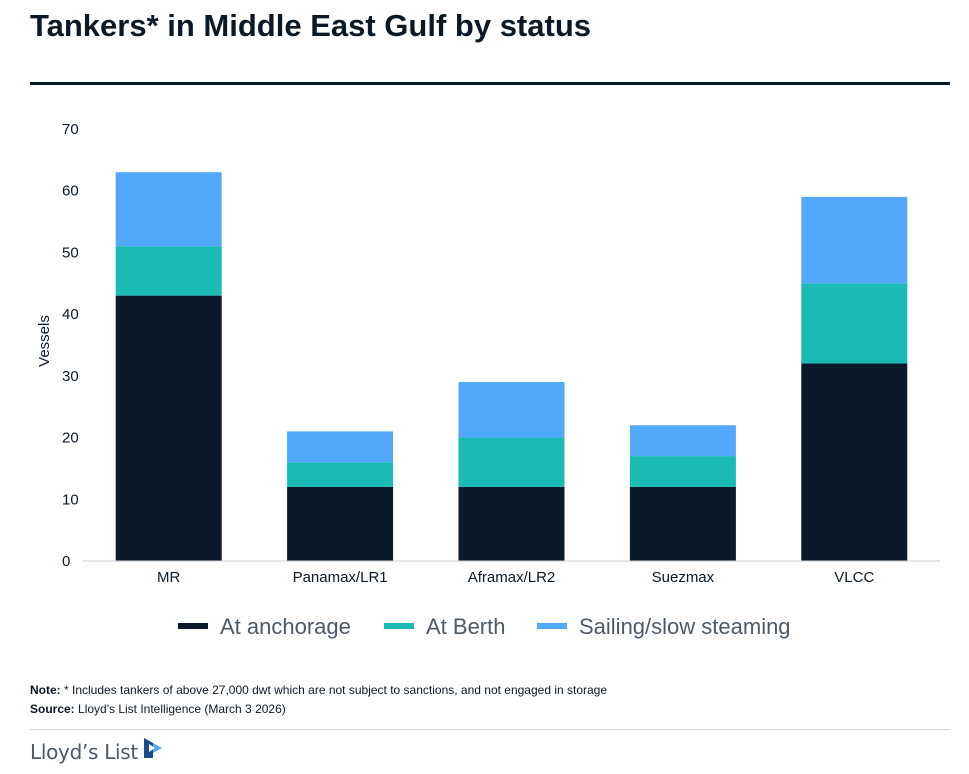 This screenshot has height=774, width=969. I want to click on x-tick-label: MR, so click(168, 577).